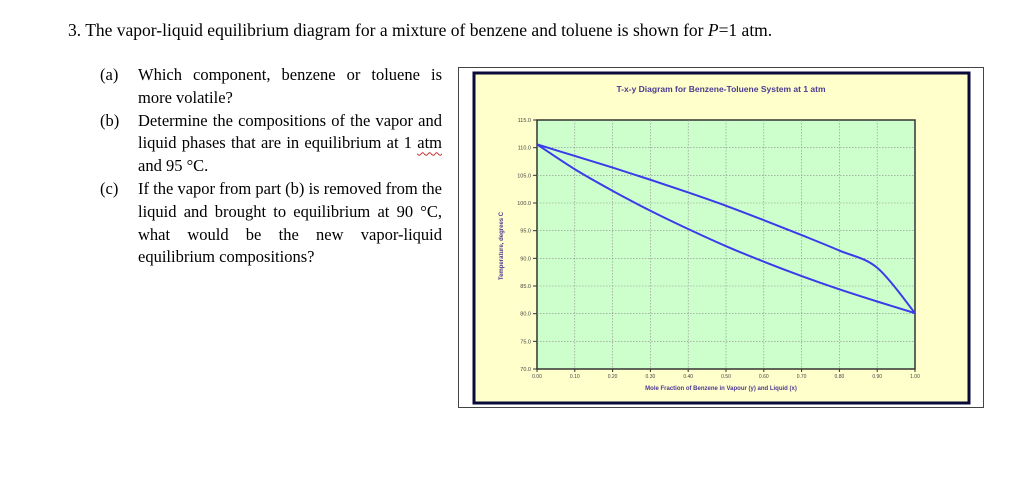 The height and width of the screenshot is (495, 1024). I want to click on problem-number: 3., so click(75, 30).